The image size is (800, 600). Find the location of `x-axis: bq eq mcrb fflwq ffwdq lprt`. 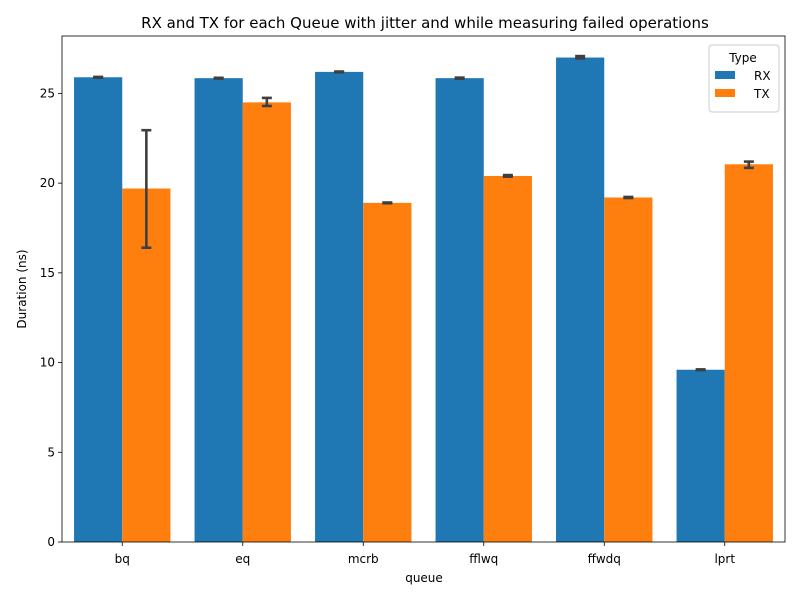

x-axis: bq eq mcrb fflwq ffwdq lprt is located at coordinates (425, 554).